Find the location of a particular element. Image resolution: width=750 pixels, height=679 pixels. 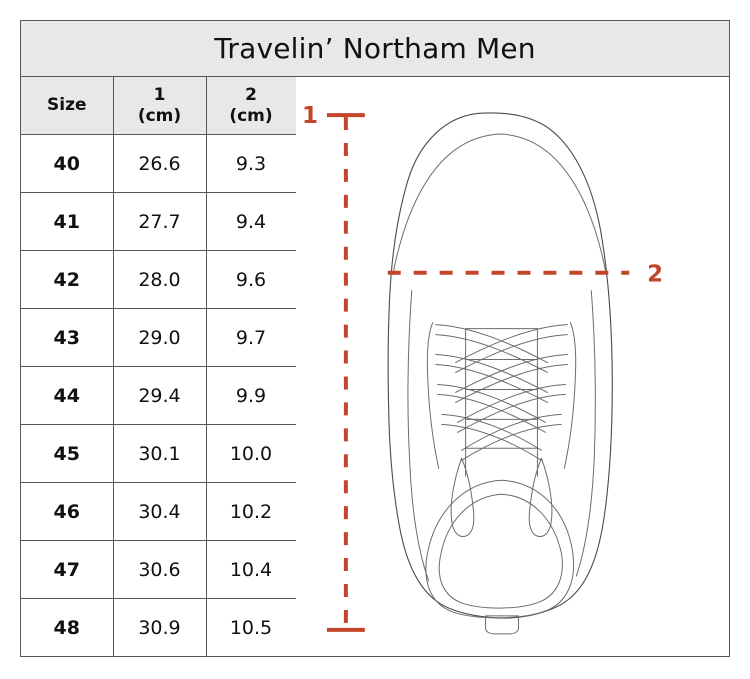

measure-width-label: 2 is located at coordinates (655, 275).